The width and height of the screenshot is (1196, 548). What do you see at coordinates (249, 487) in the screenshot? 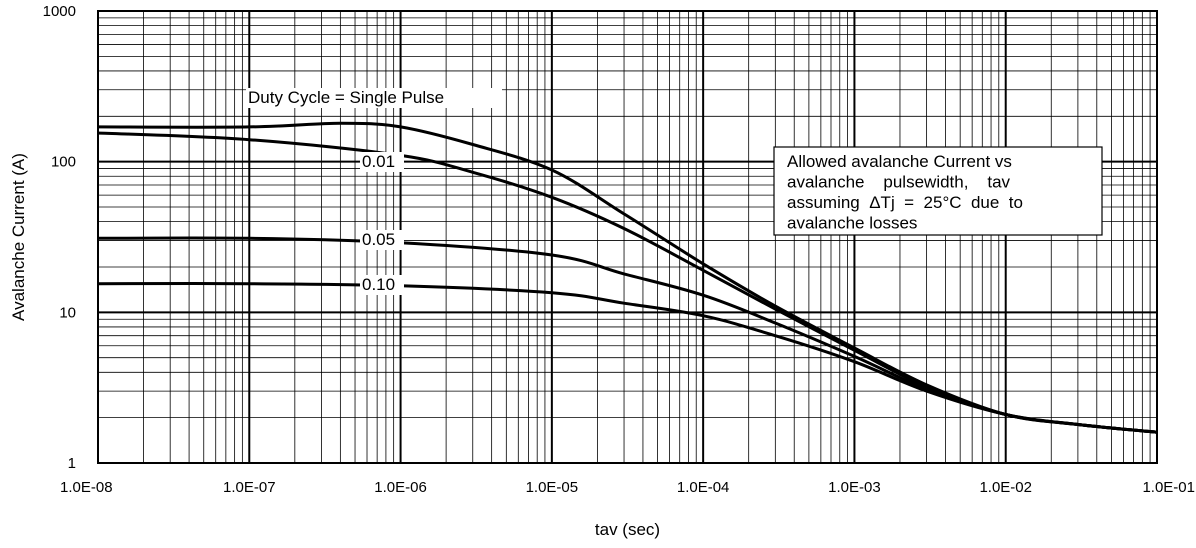
I see `x-tick-label: 1.0E-07` at bounding box center [249, 487].